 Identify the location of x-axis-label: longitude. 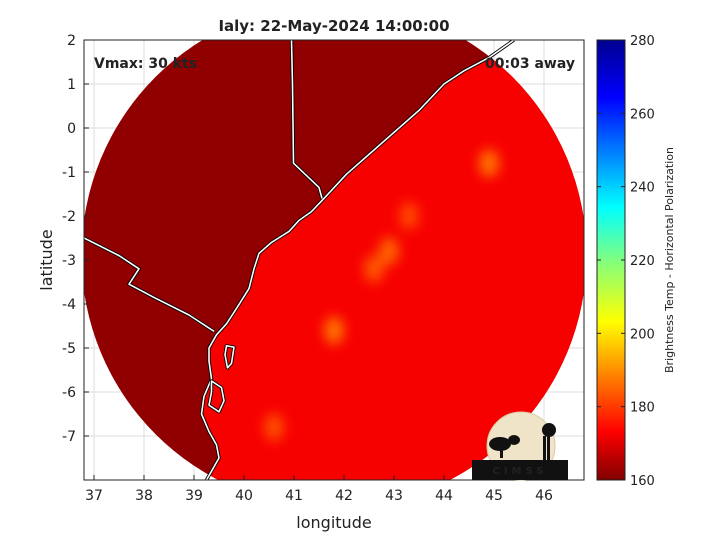
(333, 522).